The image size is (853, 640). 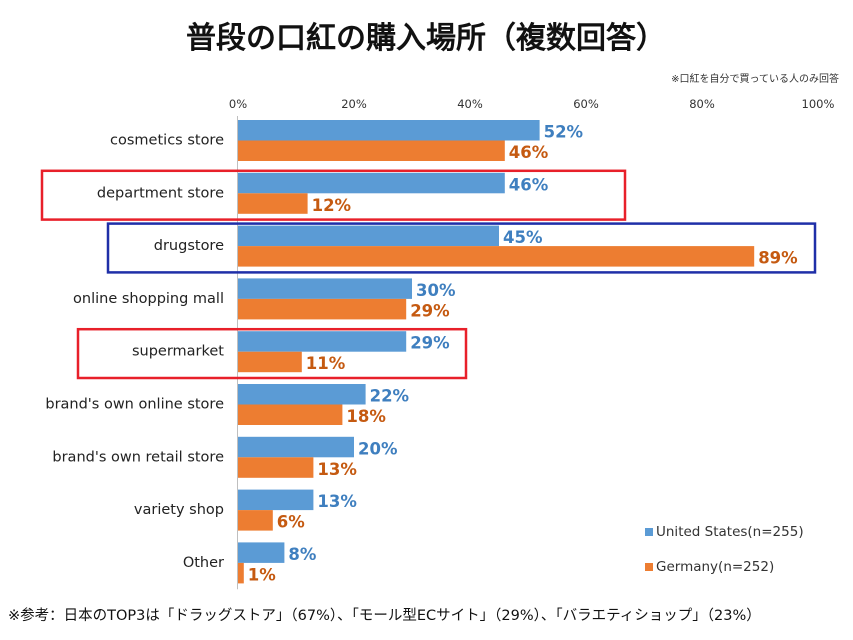 What do you see at coordinates (354, 104) in the screenshot?
I see `x-tick-label: 20%` at bounding box center [354, 104].